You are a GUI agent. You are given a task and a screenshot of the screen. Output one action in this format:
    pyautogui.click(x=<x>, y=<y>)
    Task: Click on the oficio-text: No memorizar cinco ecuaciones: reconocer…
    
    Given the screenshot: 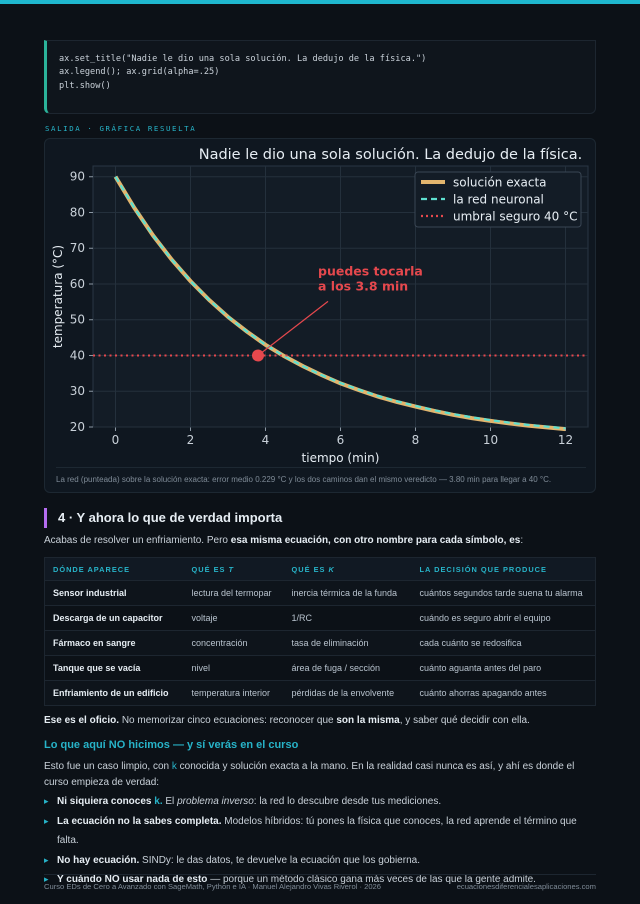 What is the action you would take?
    pyautogui.click(x=228, y=720)
    